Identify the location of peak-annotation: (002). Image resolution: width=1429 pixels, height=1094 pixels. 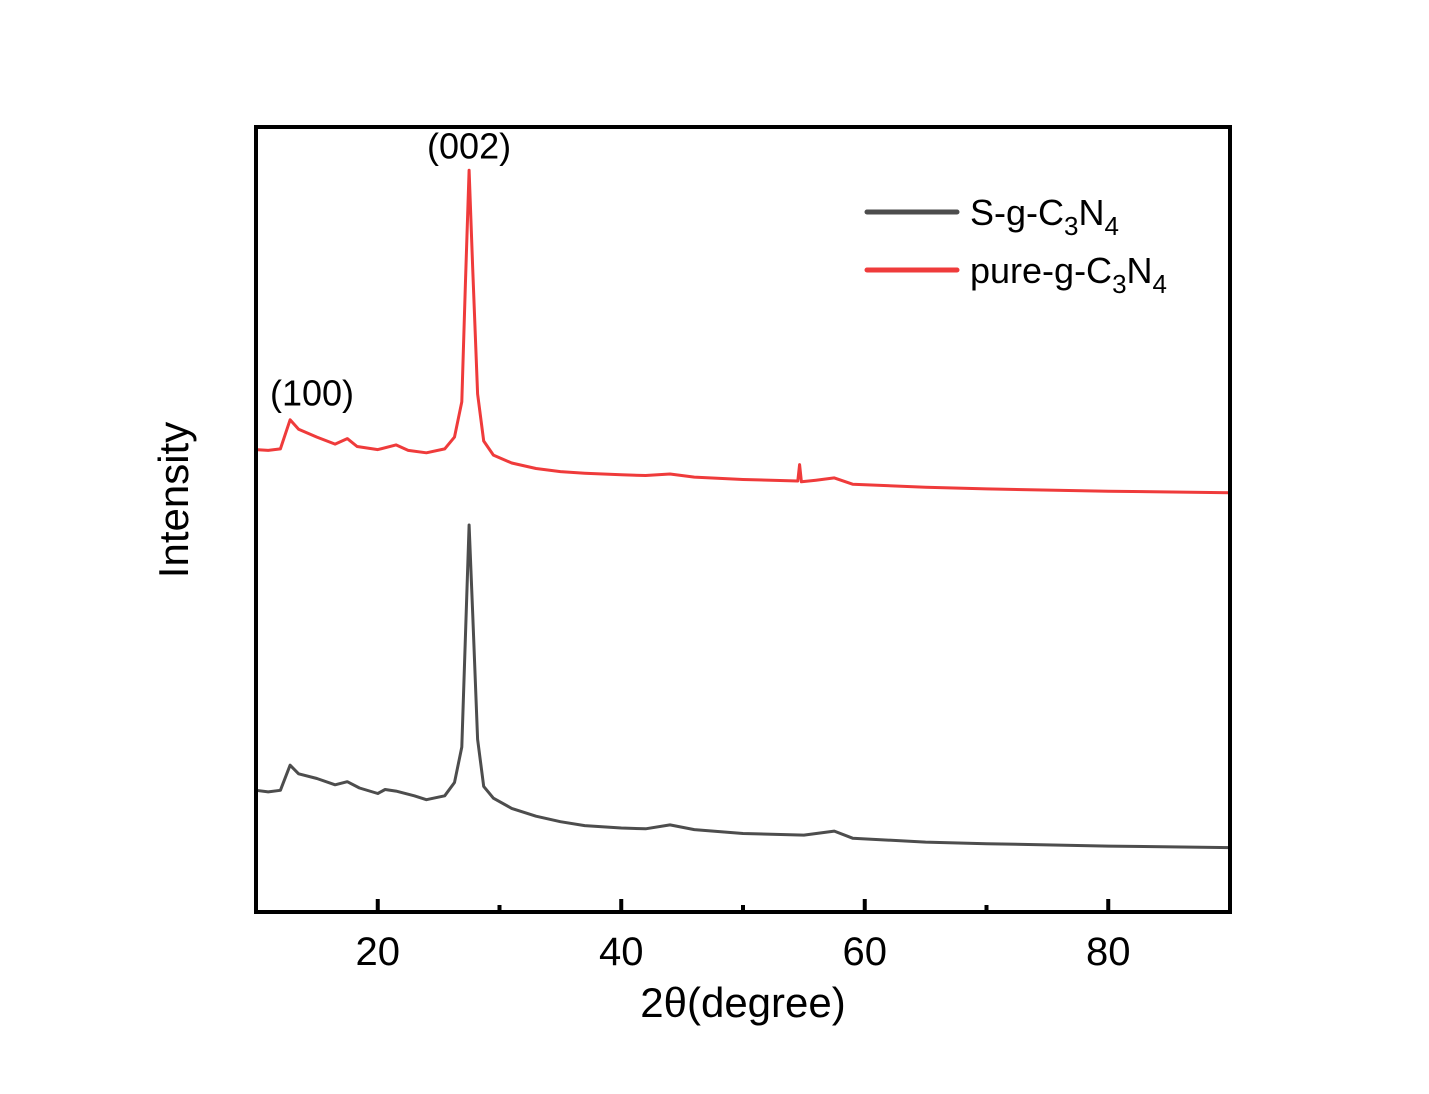
(469, 145).